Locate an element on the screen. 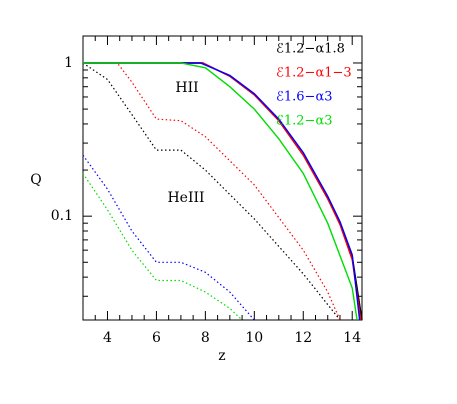 This screenshot has width=457, height=404. annotation: HeIII is located at coordinates (185, 198).